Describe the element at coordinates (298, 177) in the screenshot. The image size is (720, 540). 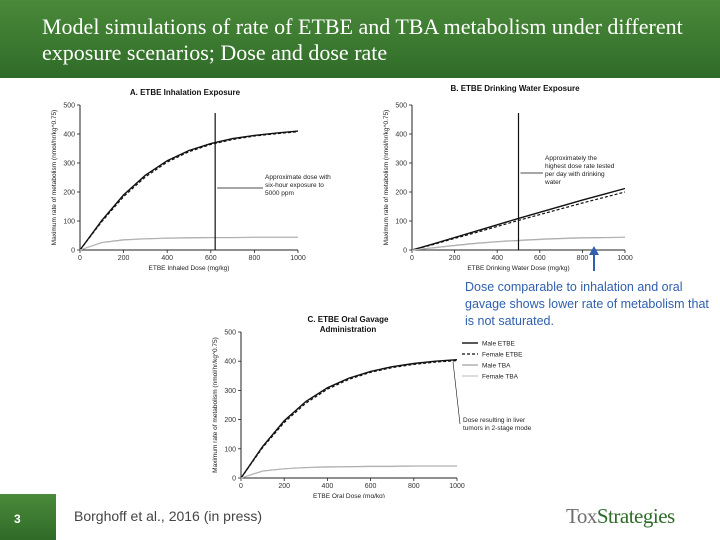
I see `chart-annotation: Approximate dose with` at that location.